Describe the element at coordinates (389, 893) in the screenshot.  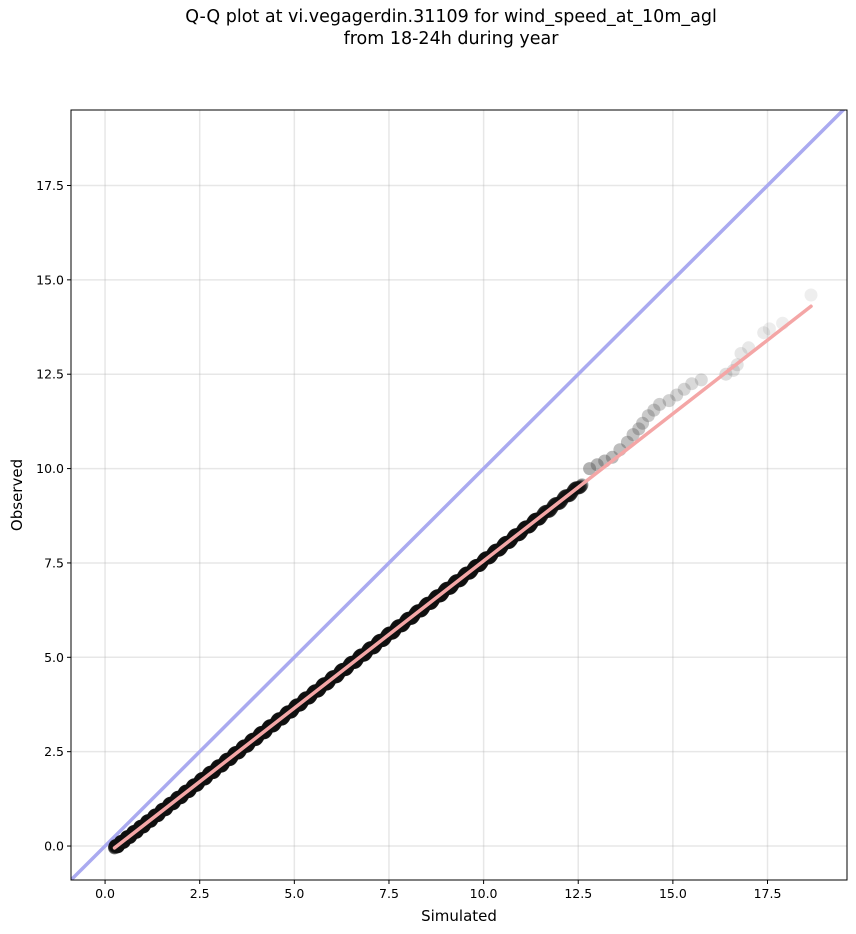
I see `x-tick-label: 7.5` at that location.